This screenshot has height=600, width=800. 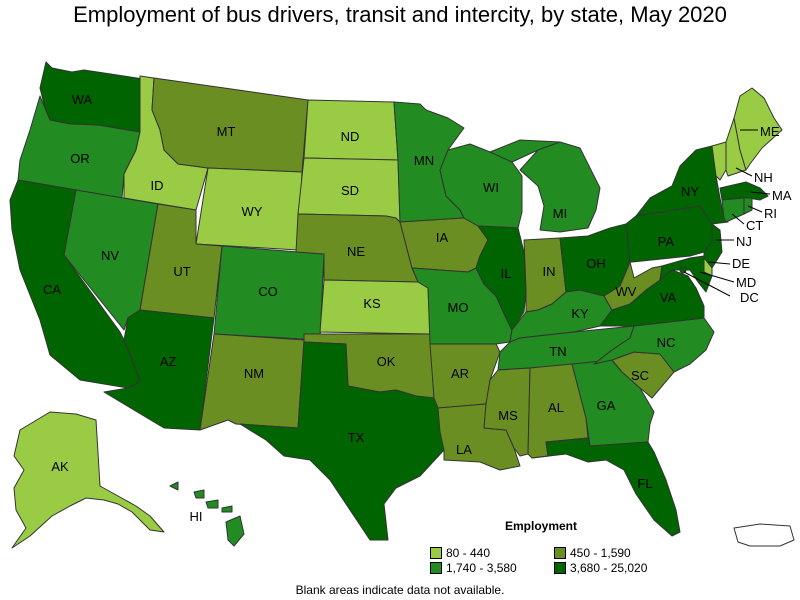 I want to click on label-RI: RI, so click(x=770, y=213).